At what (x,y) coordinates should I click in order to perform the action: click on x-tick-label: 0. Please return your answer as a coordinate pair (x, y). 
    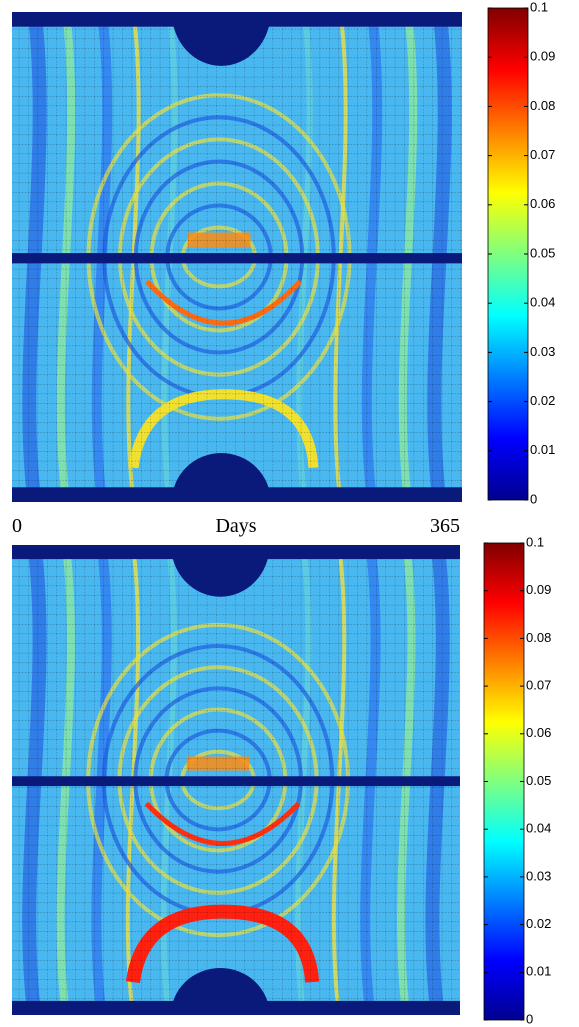
    Looking at the image, I should click on (17, 526).